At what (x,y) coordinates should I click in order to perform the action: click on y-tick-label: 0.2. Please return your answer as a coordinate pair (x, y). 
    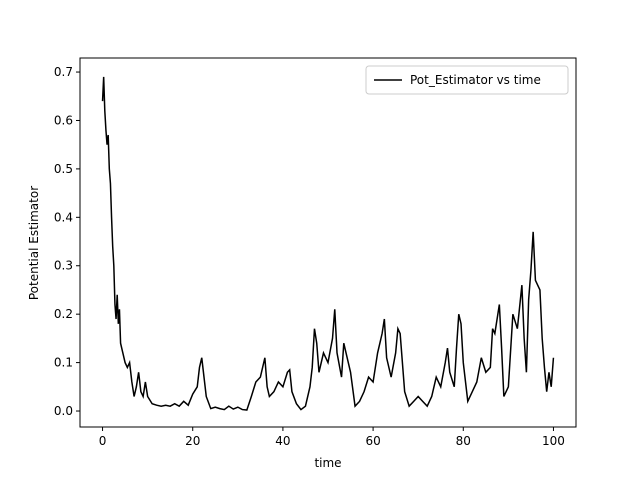
    Looking at the image, I should click on (63, 314).